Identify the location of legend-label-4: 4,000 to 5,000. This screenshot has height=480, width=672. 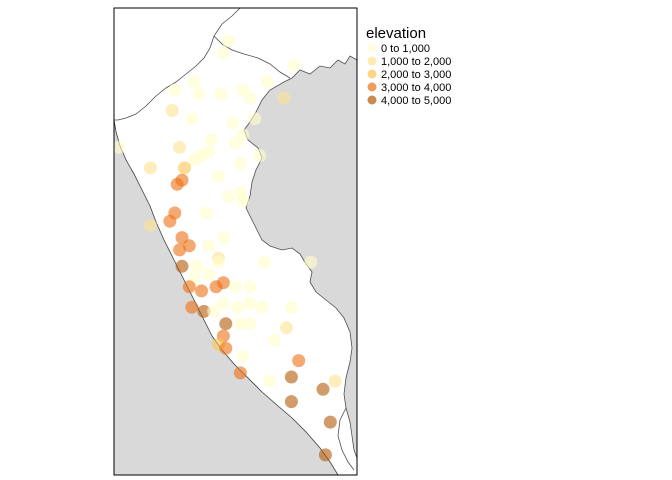
(416, 101).